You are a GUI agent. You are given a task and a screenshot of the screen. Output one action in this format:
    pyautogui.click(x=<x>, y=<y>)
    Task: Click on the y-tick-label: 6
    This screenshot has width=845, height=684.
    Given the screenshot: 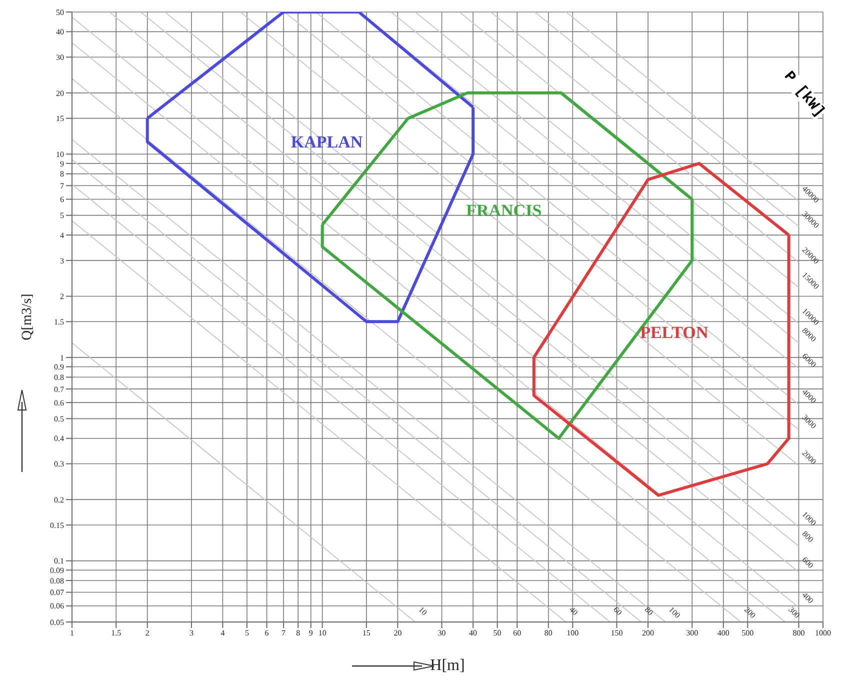 What is the action you would take?
    pyautogui.click(x=62, y=199)
    